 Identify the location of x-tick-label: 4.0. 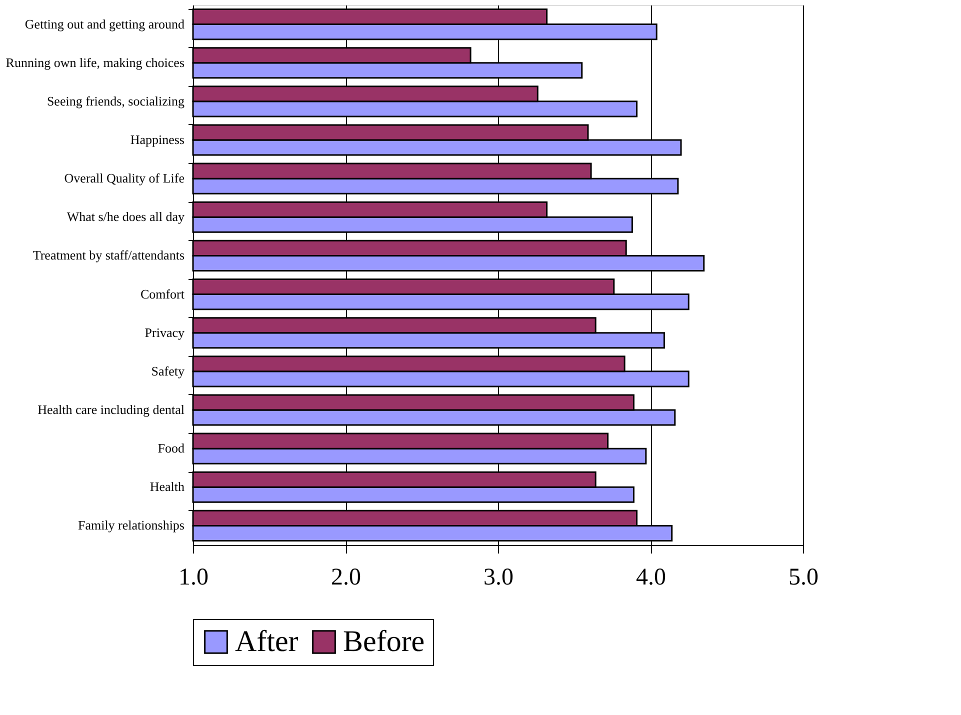
(651, 577).